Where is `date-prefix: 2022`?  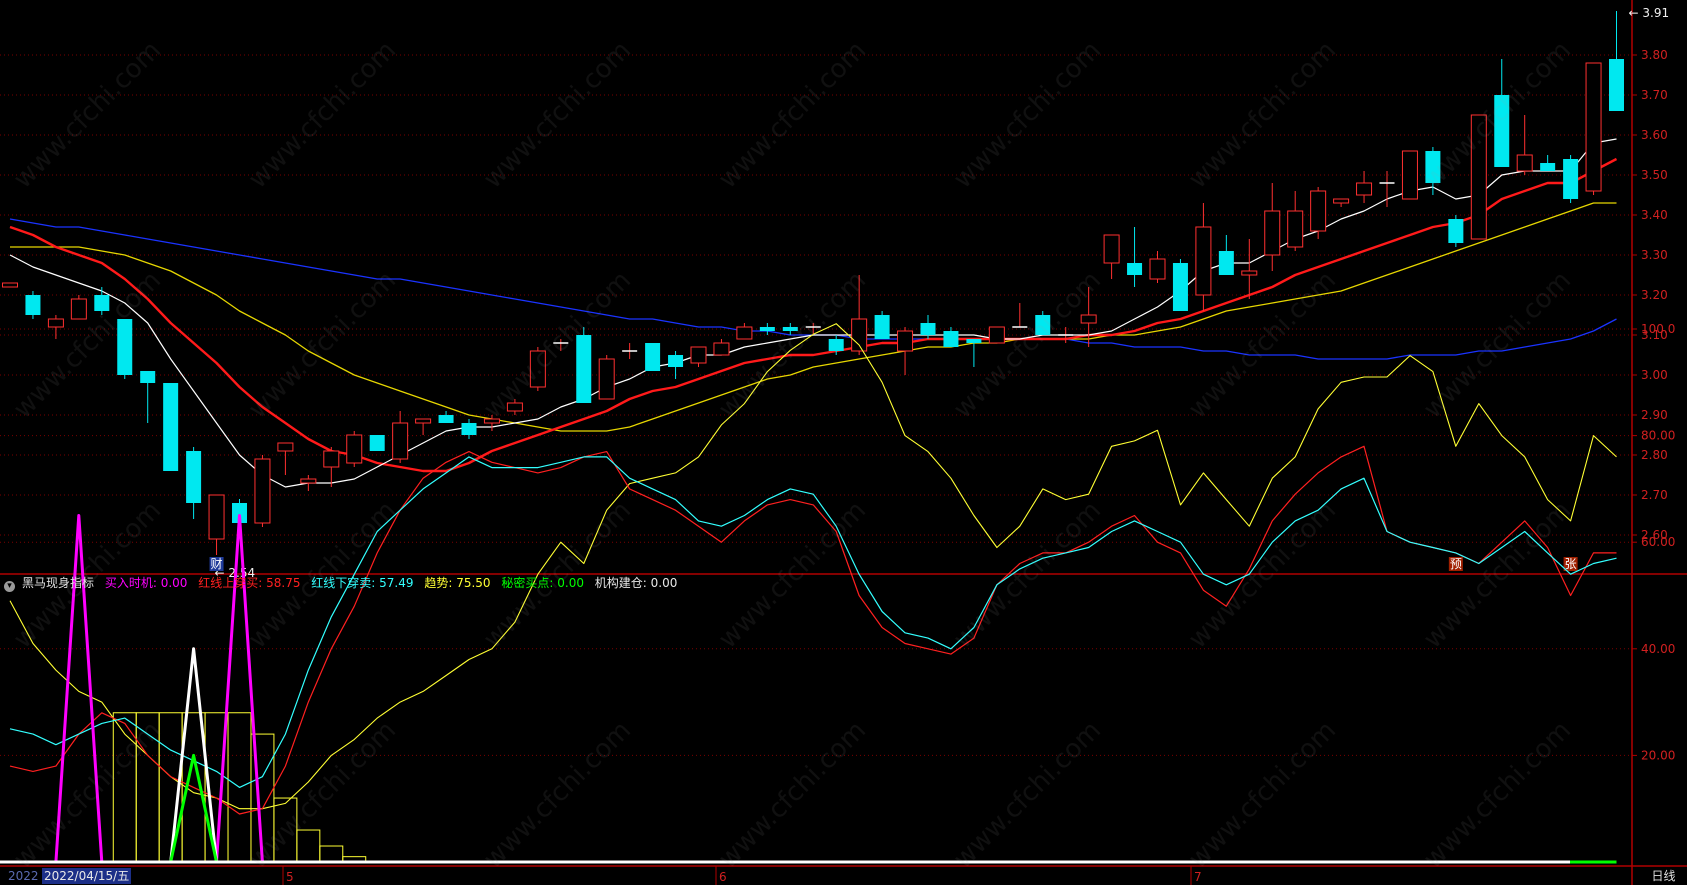 date-prefix: 2022 is located at coordinates (23, 876).